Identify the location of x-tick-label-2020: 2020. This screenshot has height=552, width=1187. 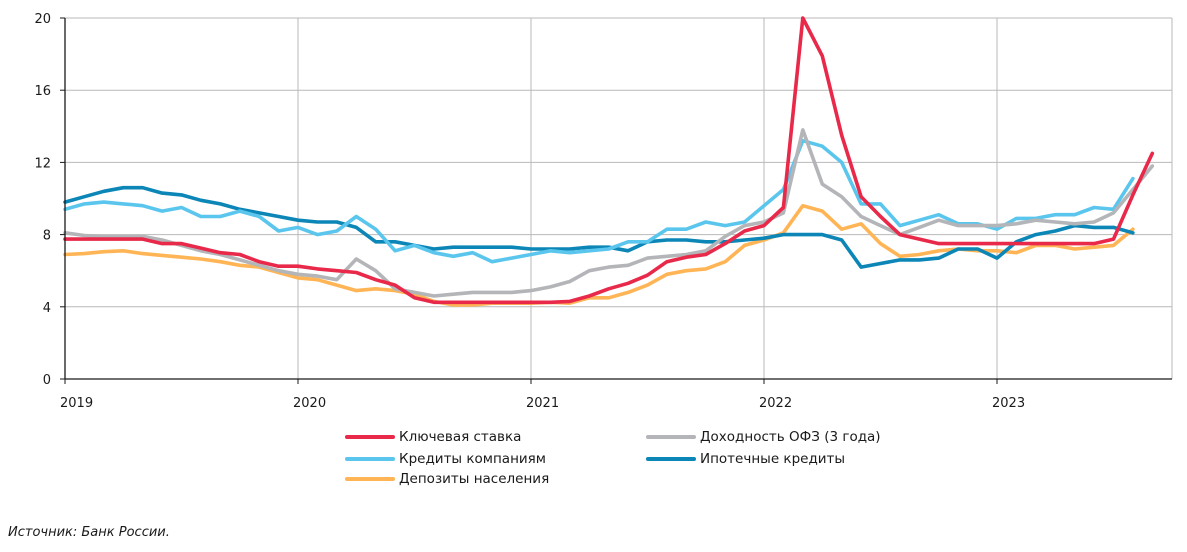
(309, 403).